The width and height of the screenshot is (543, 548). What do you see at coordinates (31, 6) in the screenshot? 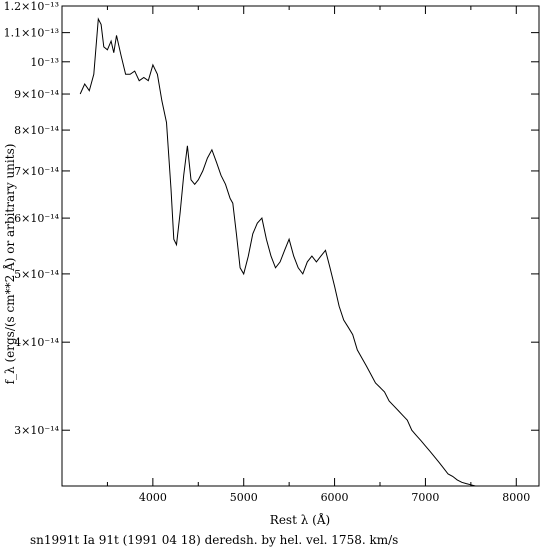
I see `y-tick-label: 1.2×10⁻¹³` at bounding box center [31, 6].